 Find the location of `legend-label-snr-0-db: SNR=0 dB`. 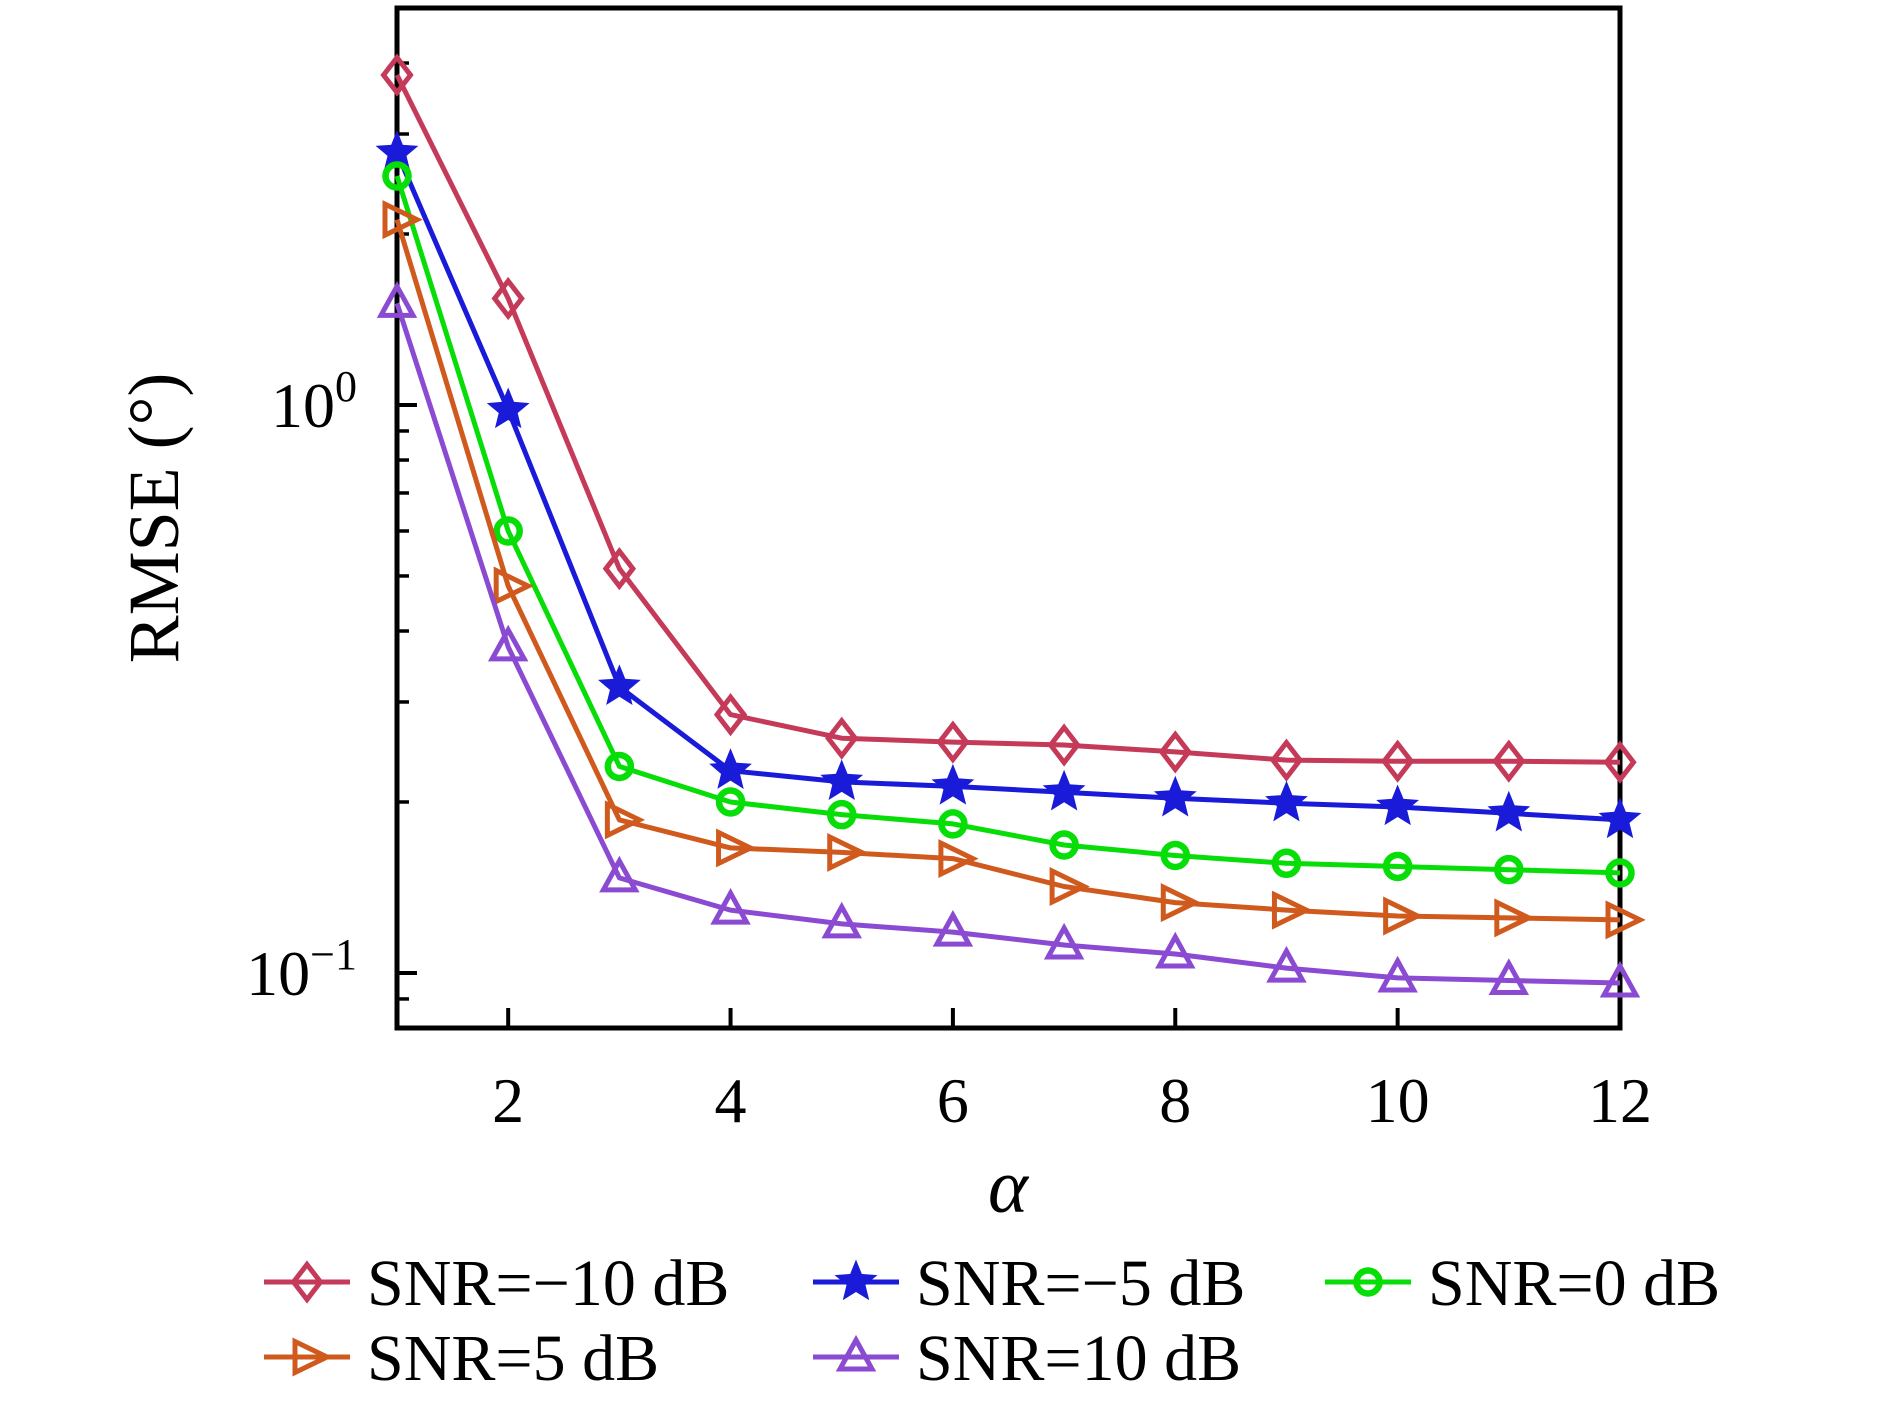

legend-label-snr-0-db: SNR=0 dB is located at coordinates (1574, 1283).